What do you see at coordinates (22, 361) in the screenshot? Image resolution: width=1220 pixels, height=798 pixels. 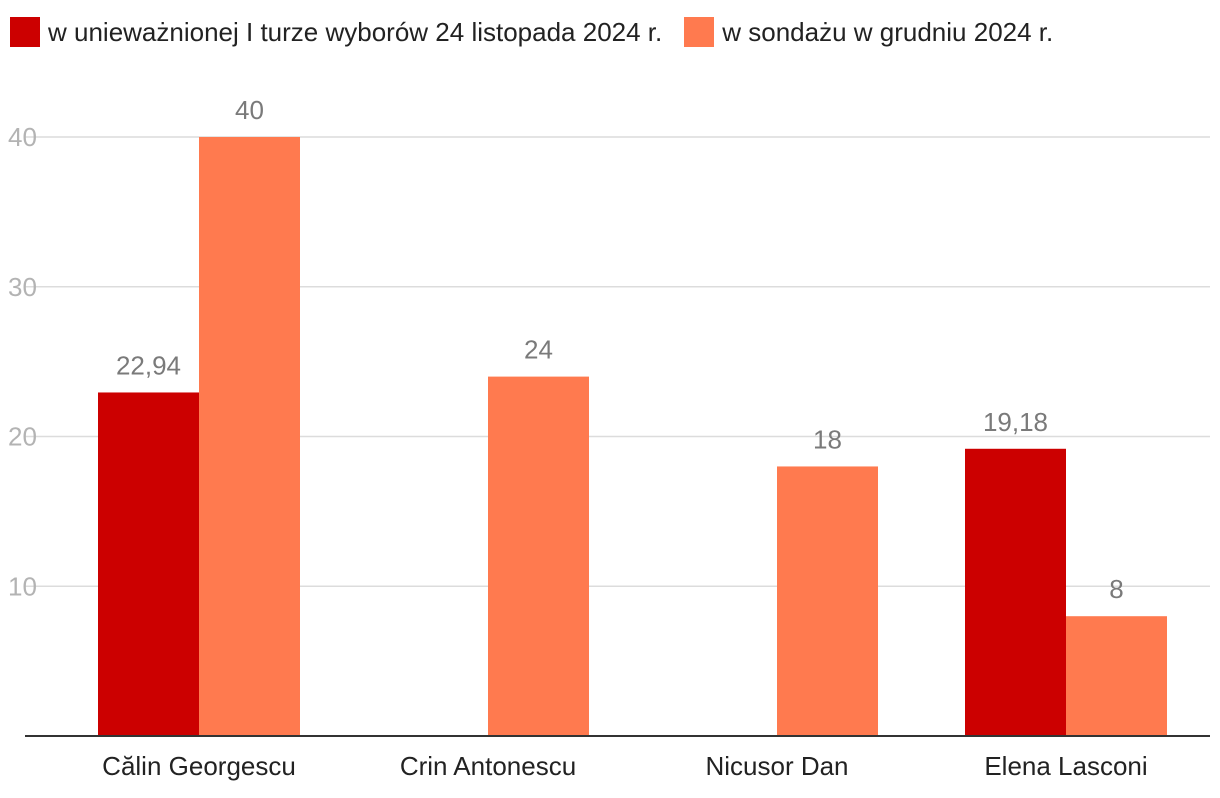 I see `y-axis-ticks: 10 20 30 40` at bounding box center [22, 361].